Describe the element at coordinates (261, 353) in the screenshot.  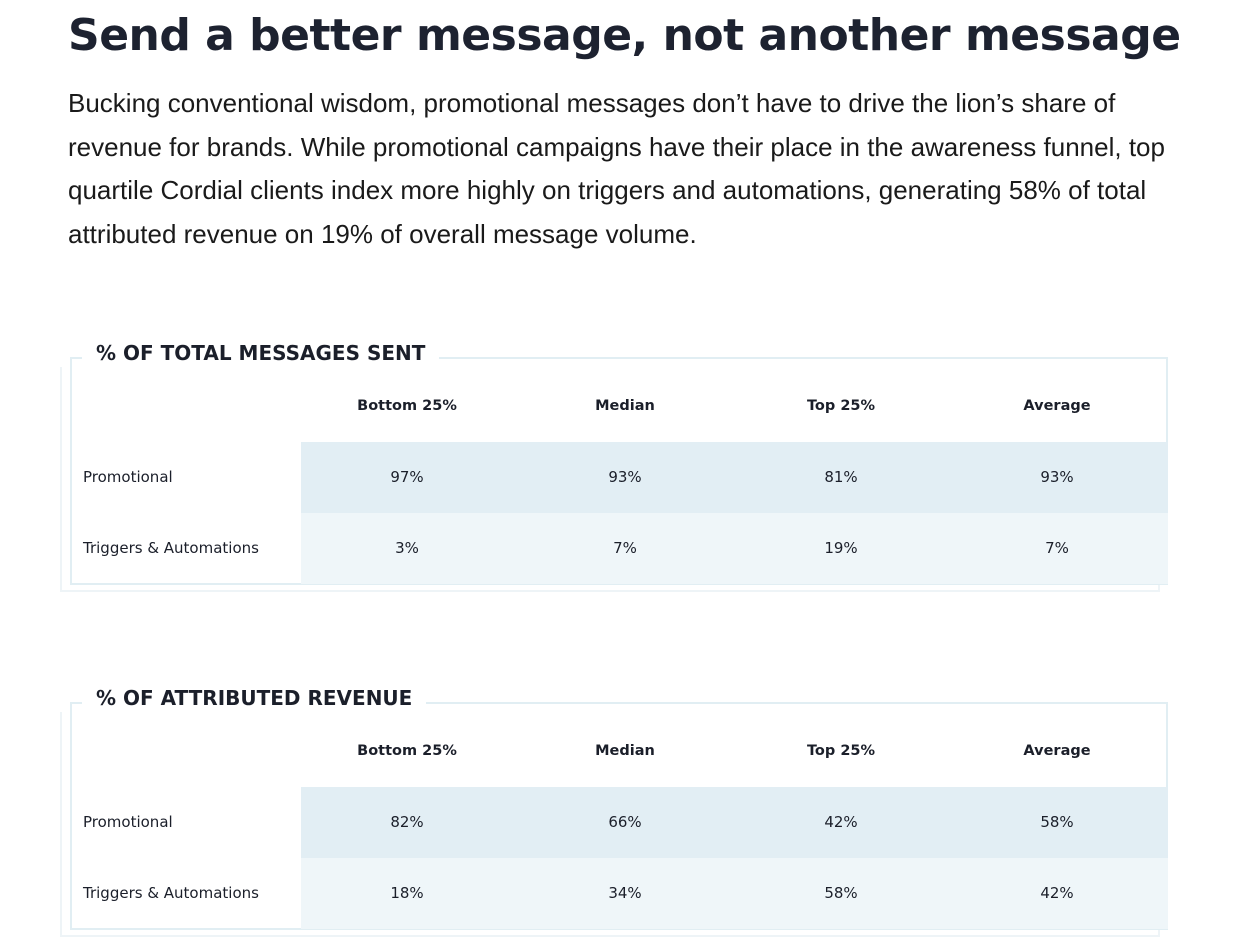
I see `panel-title: % OF TOTAL MESSAGES SENT` at that location.